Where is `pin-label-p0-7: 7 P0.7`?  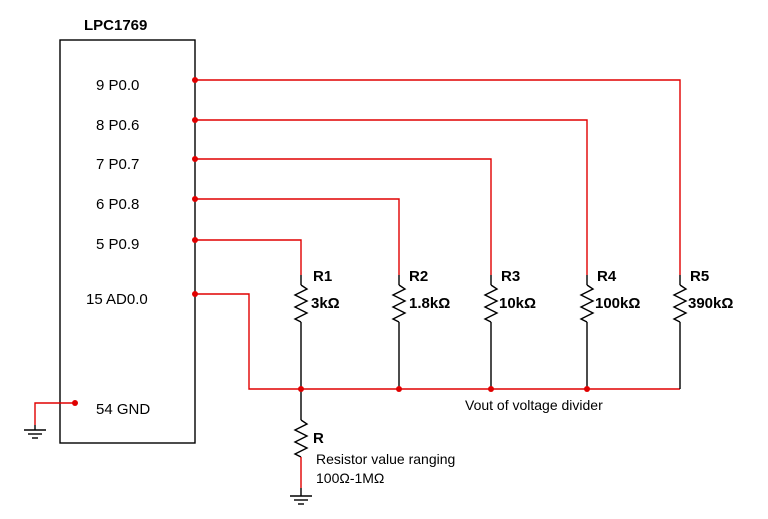
pin-label-p0-7: 7 P0.7 is located at coordinates (117, 164).